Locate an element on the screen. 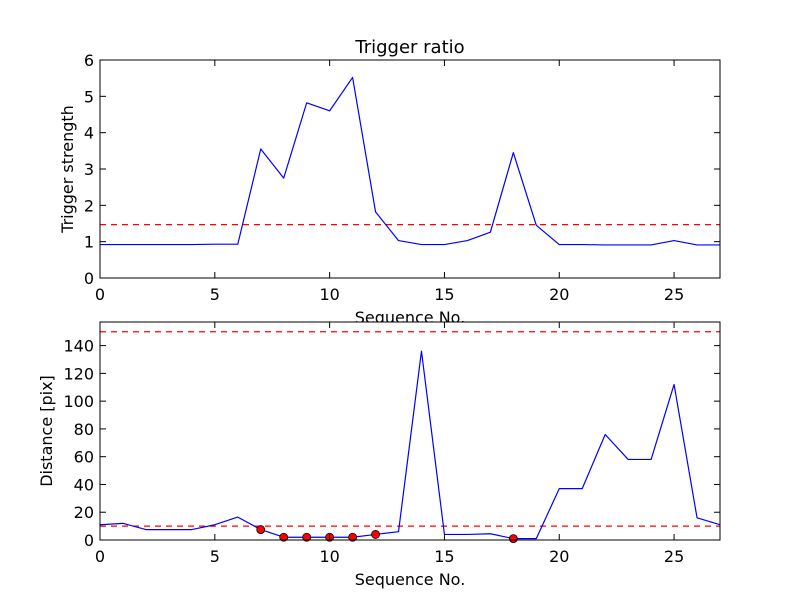 This screenshot has width=800, height=600. y-tick-label-0-4: 4 is located at coordinates (89, 133).